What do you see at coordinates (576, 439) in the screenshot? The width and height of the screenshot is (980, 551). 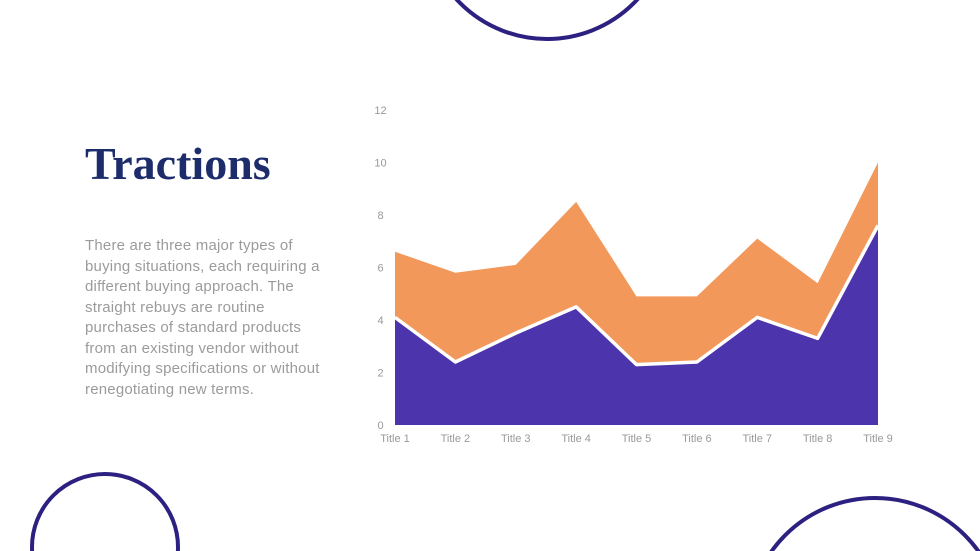 I see `x-axis-category-label: Title 4` at bounding box center [576, 439].